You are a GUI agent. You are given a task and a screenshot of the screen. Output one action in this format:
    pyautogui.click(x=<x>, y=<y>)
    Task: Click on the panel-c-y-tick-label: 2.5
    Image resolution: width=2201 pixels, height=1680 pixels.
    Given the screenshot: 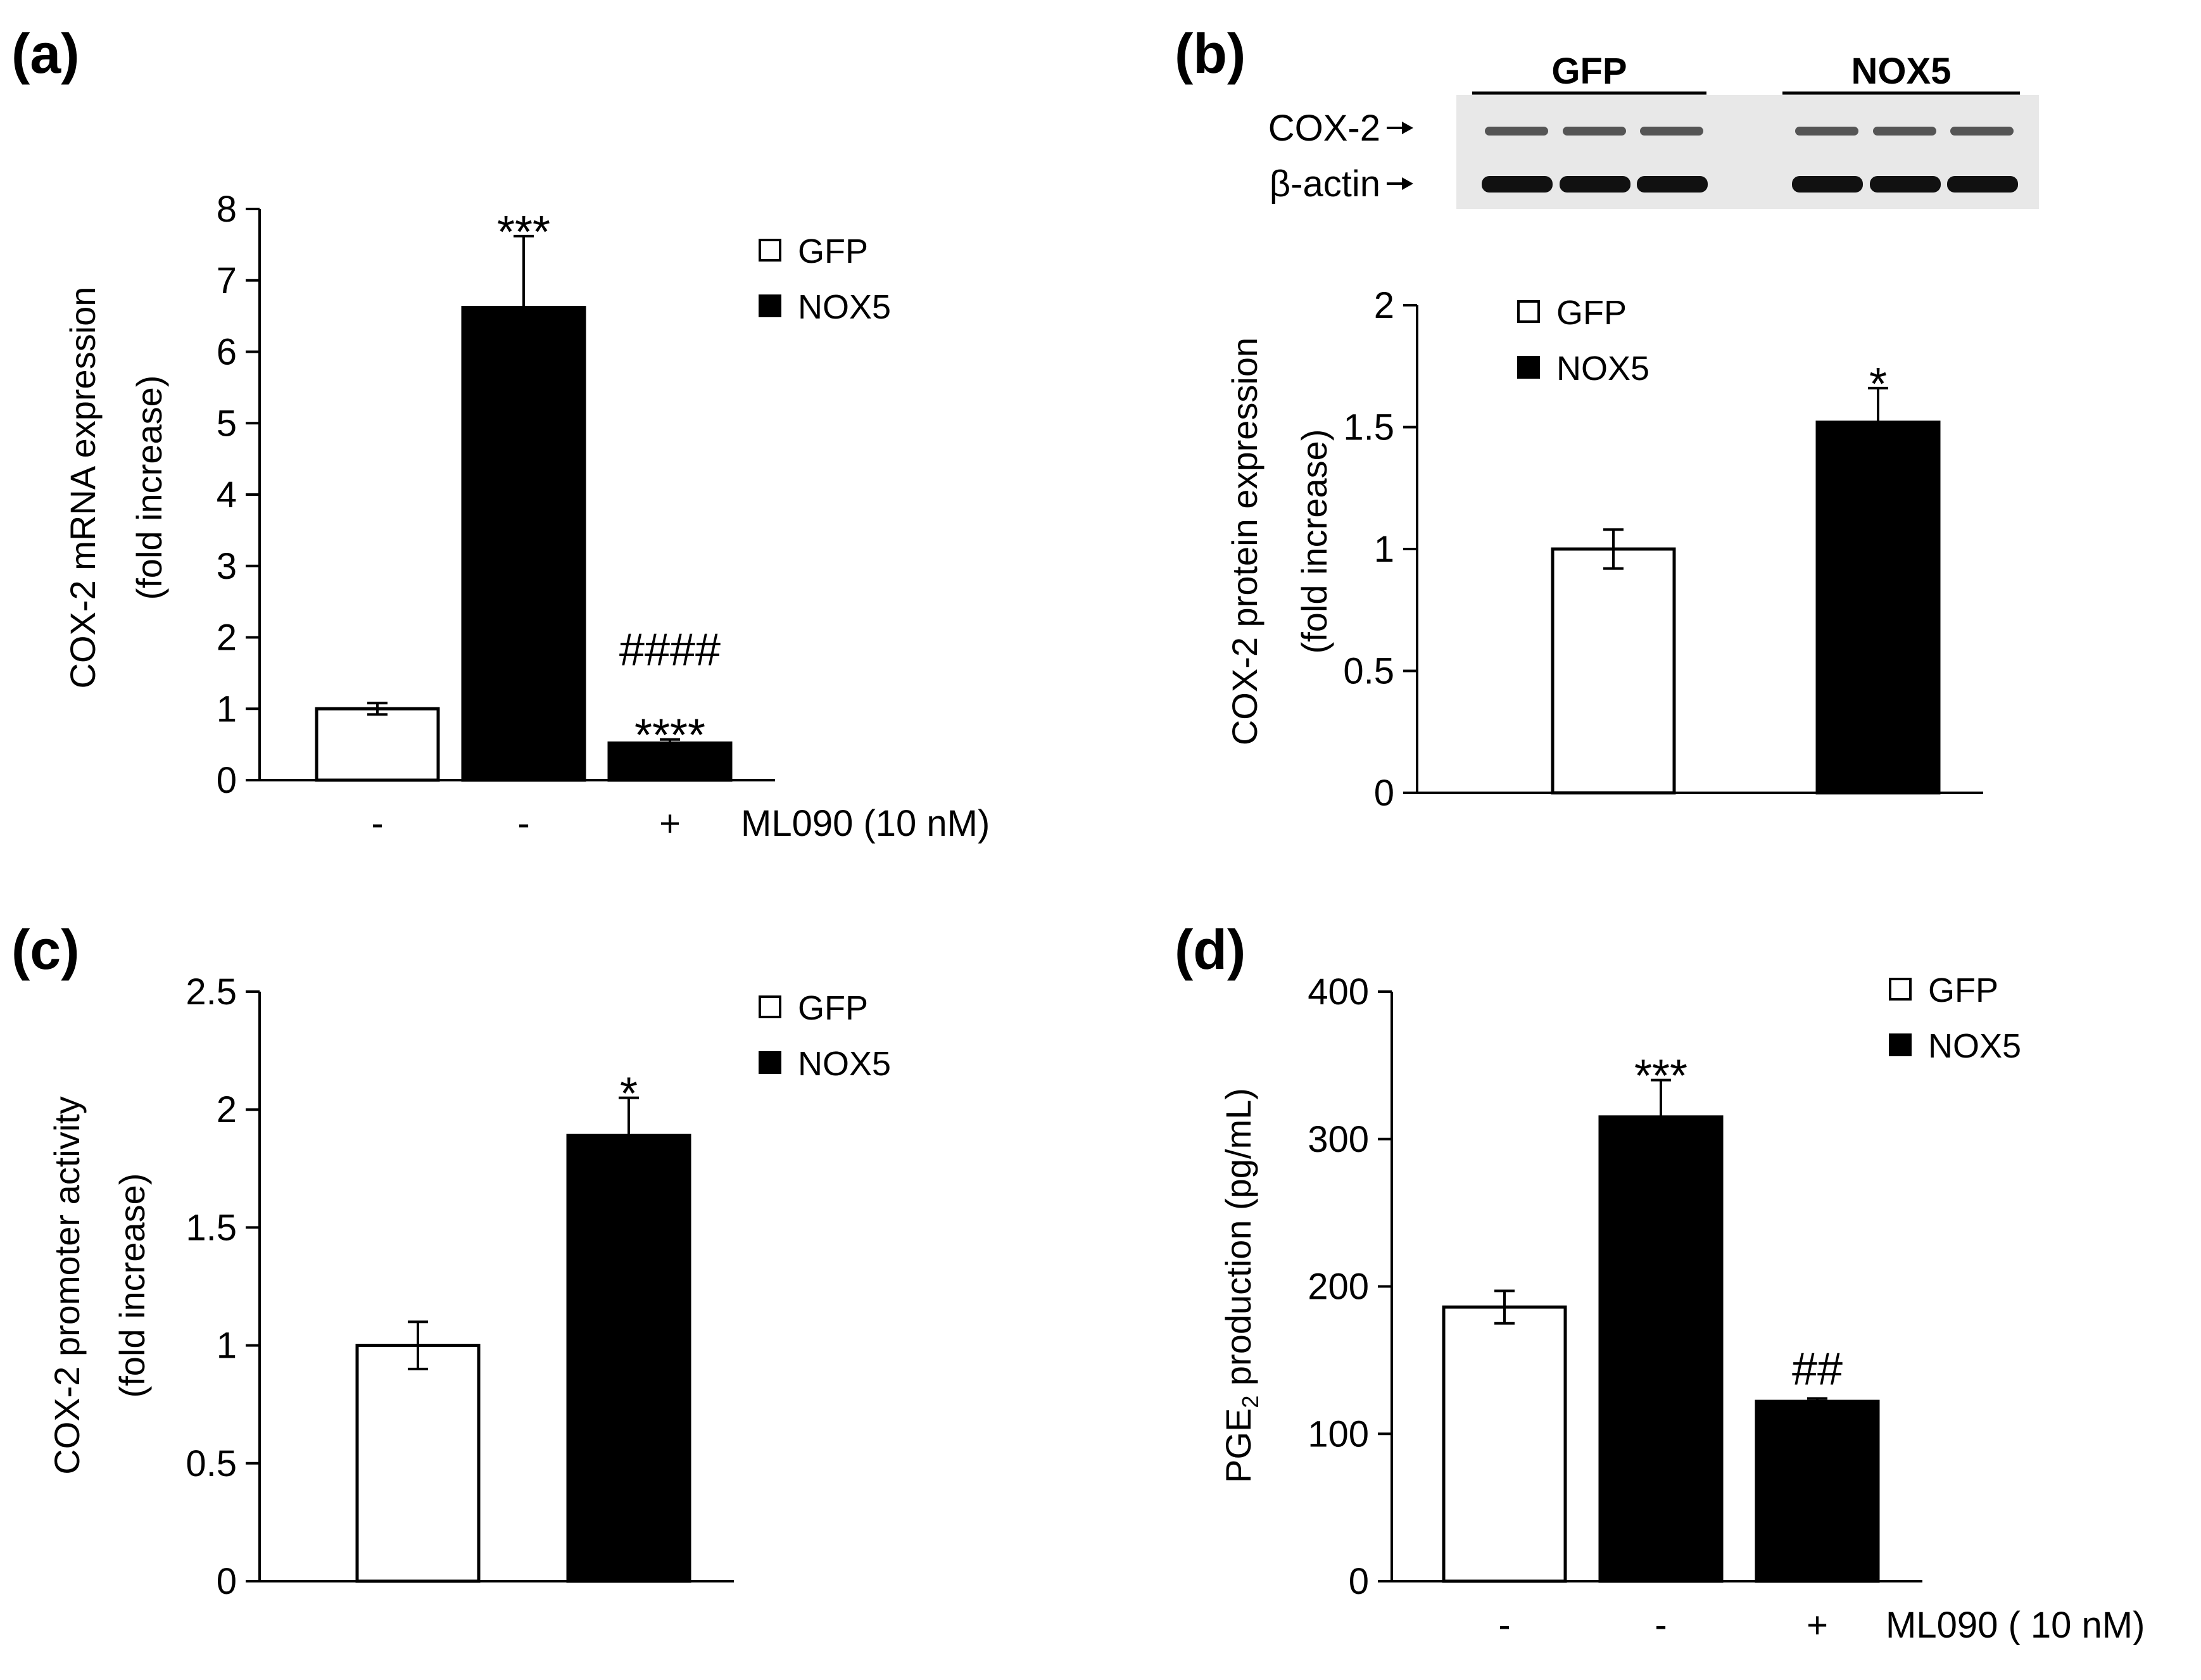 What is the action you would take?
    pyautogui.click(x=212, y=992)
    